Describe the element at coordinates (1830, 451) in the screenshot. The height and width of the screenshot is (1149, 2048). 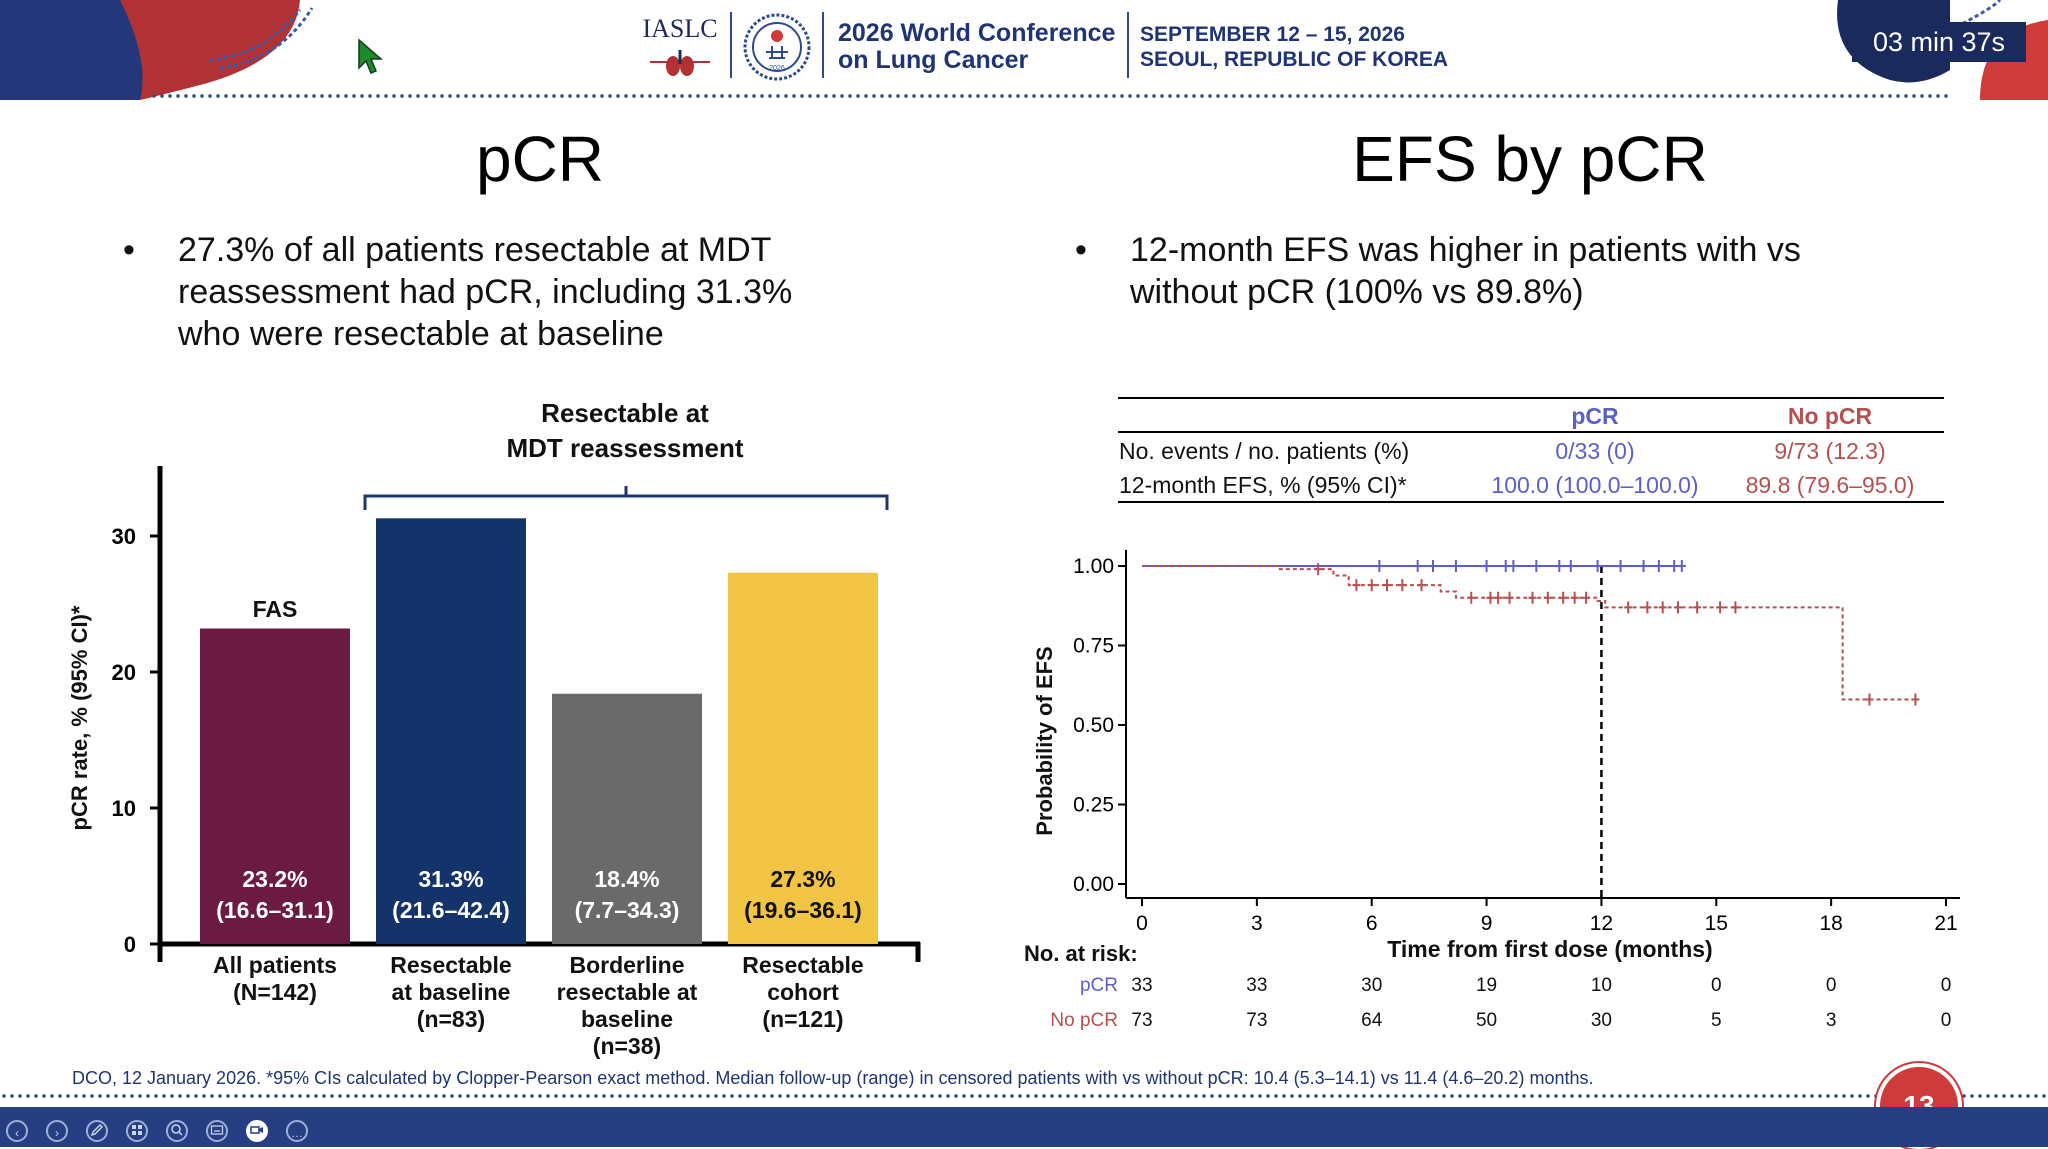
I see `table-row1-nopcr: 9/73 (12.3)` at that location.